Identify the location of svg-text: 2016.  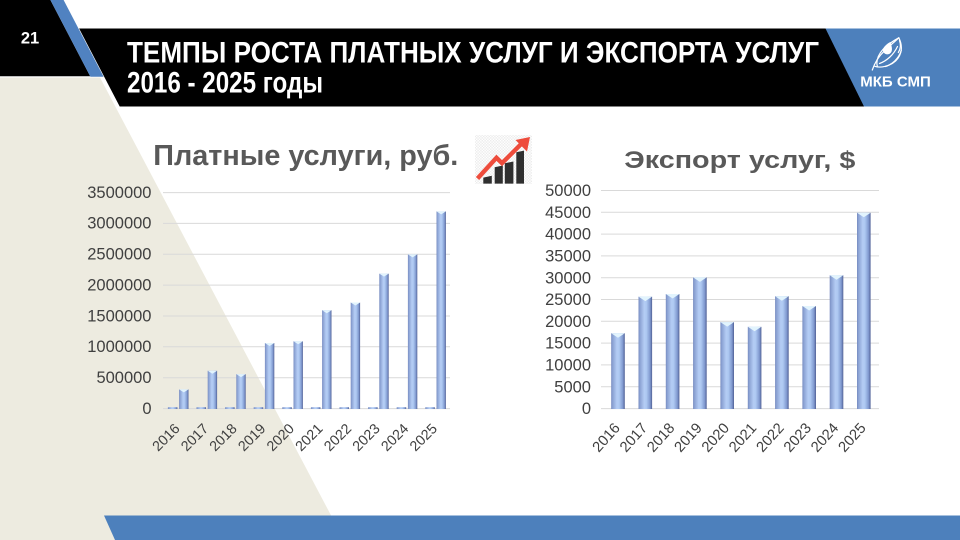
(607, 437).